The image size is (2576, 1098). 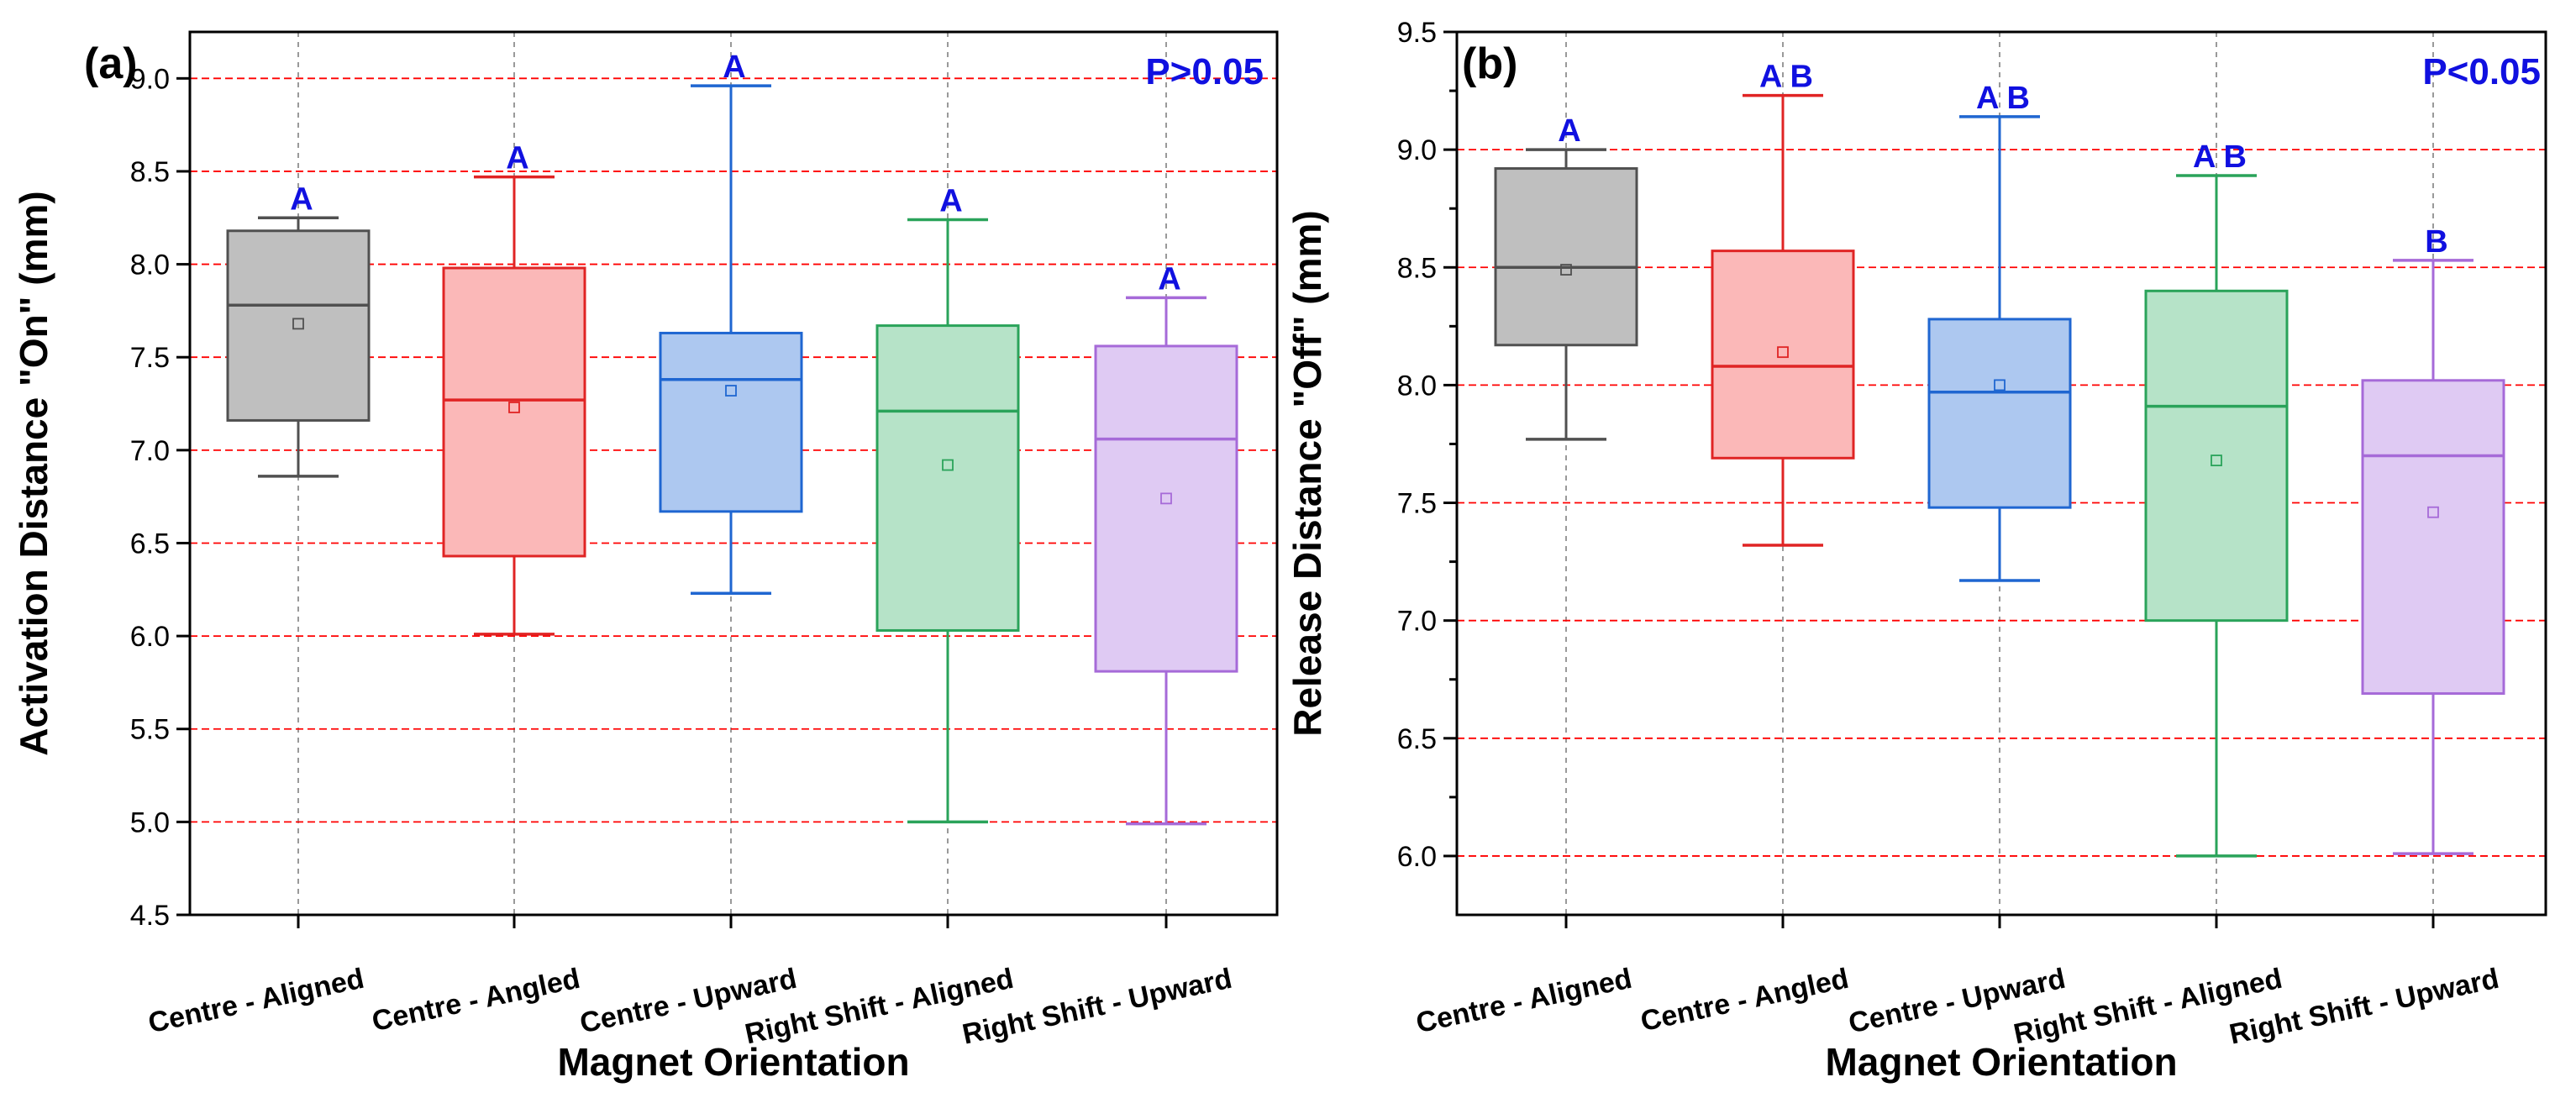 What do you see at coordinates (2481, 71) in the screenshot?
I see `p-value-annotation: P<0.05` at bounding box center [2481, 71].